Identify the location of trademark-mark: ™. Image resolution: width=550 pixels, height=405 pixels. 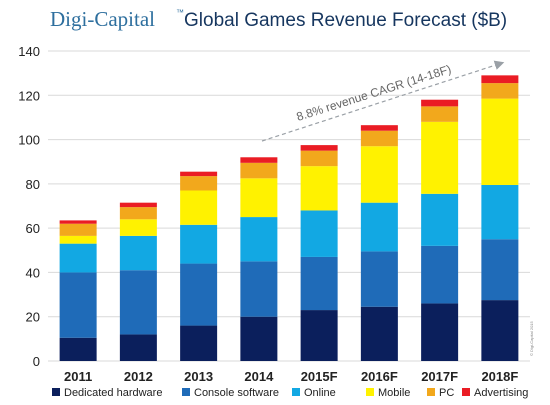
(180, 12).